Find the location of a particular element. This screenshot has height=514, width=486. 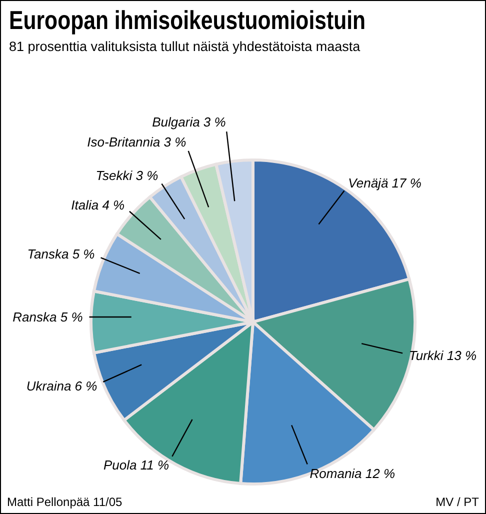

slice-label: Romania 12 % is located at coordinates (353, 473).